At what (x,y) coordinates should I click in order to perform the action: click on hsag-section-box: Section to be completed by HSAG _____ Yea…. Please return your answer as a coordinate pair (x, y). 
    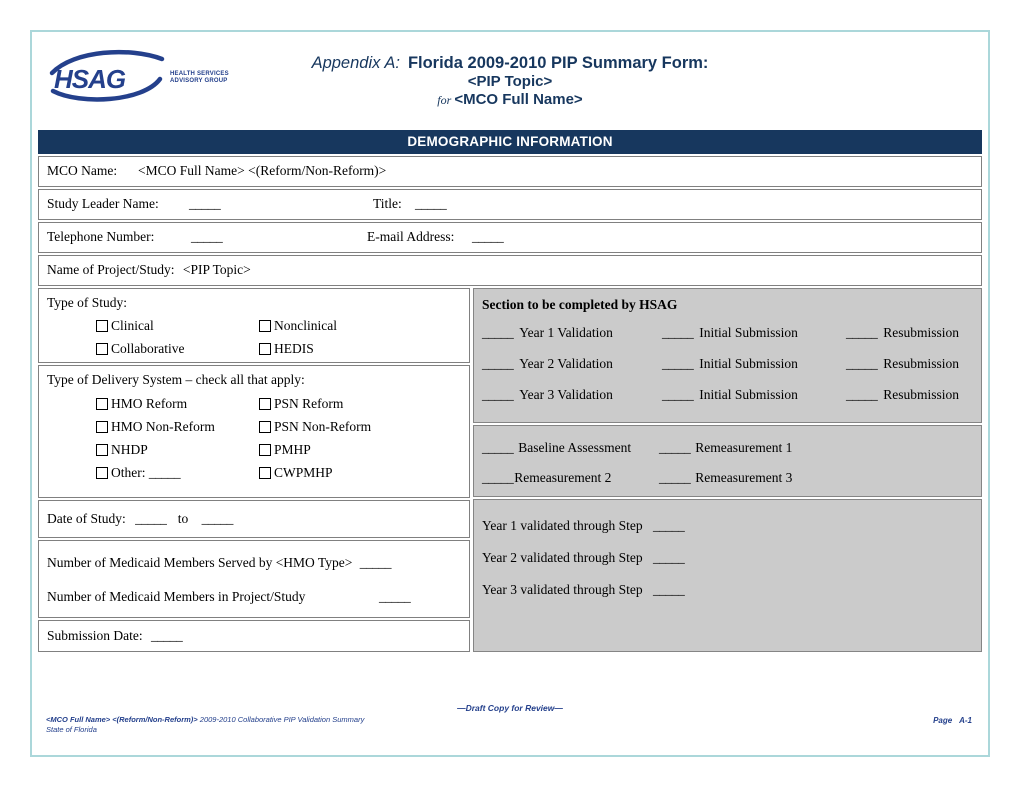
    Looking at the image, I should click on (727, 355).